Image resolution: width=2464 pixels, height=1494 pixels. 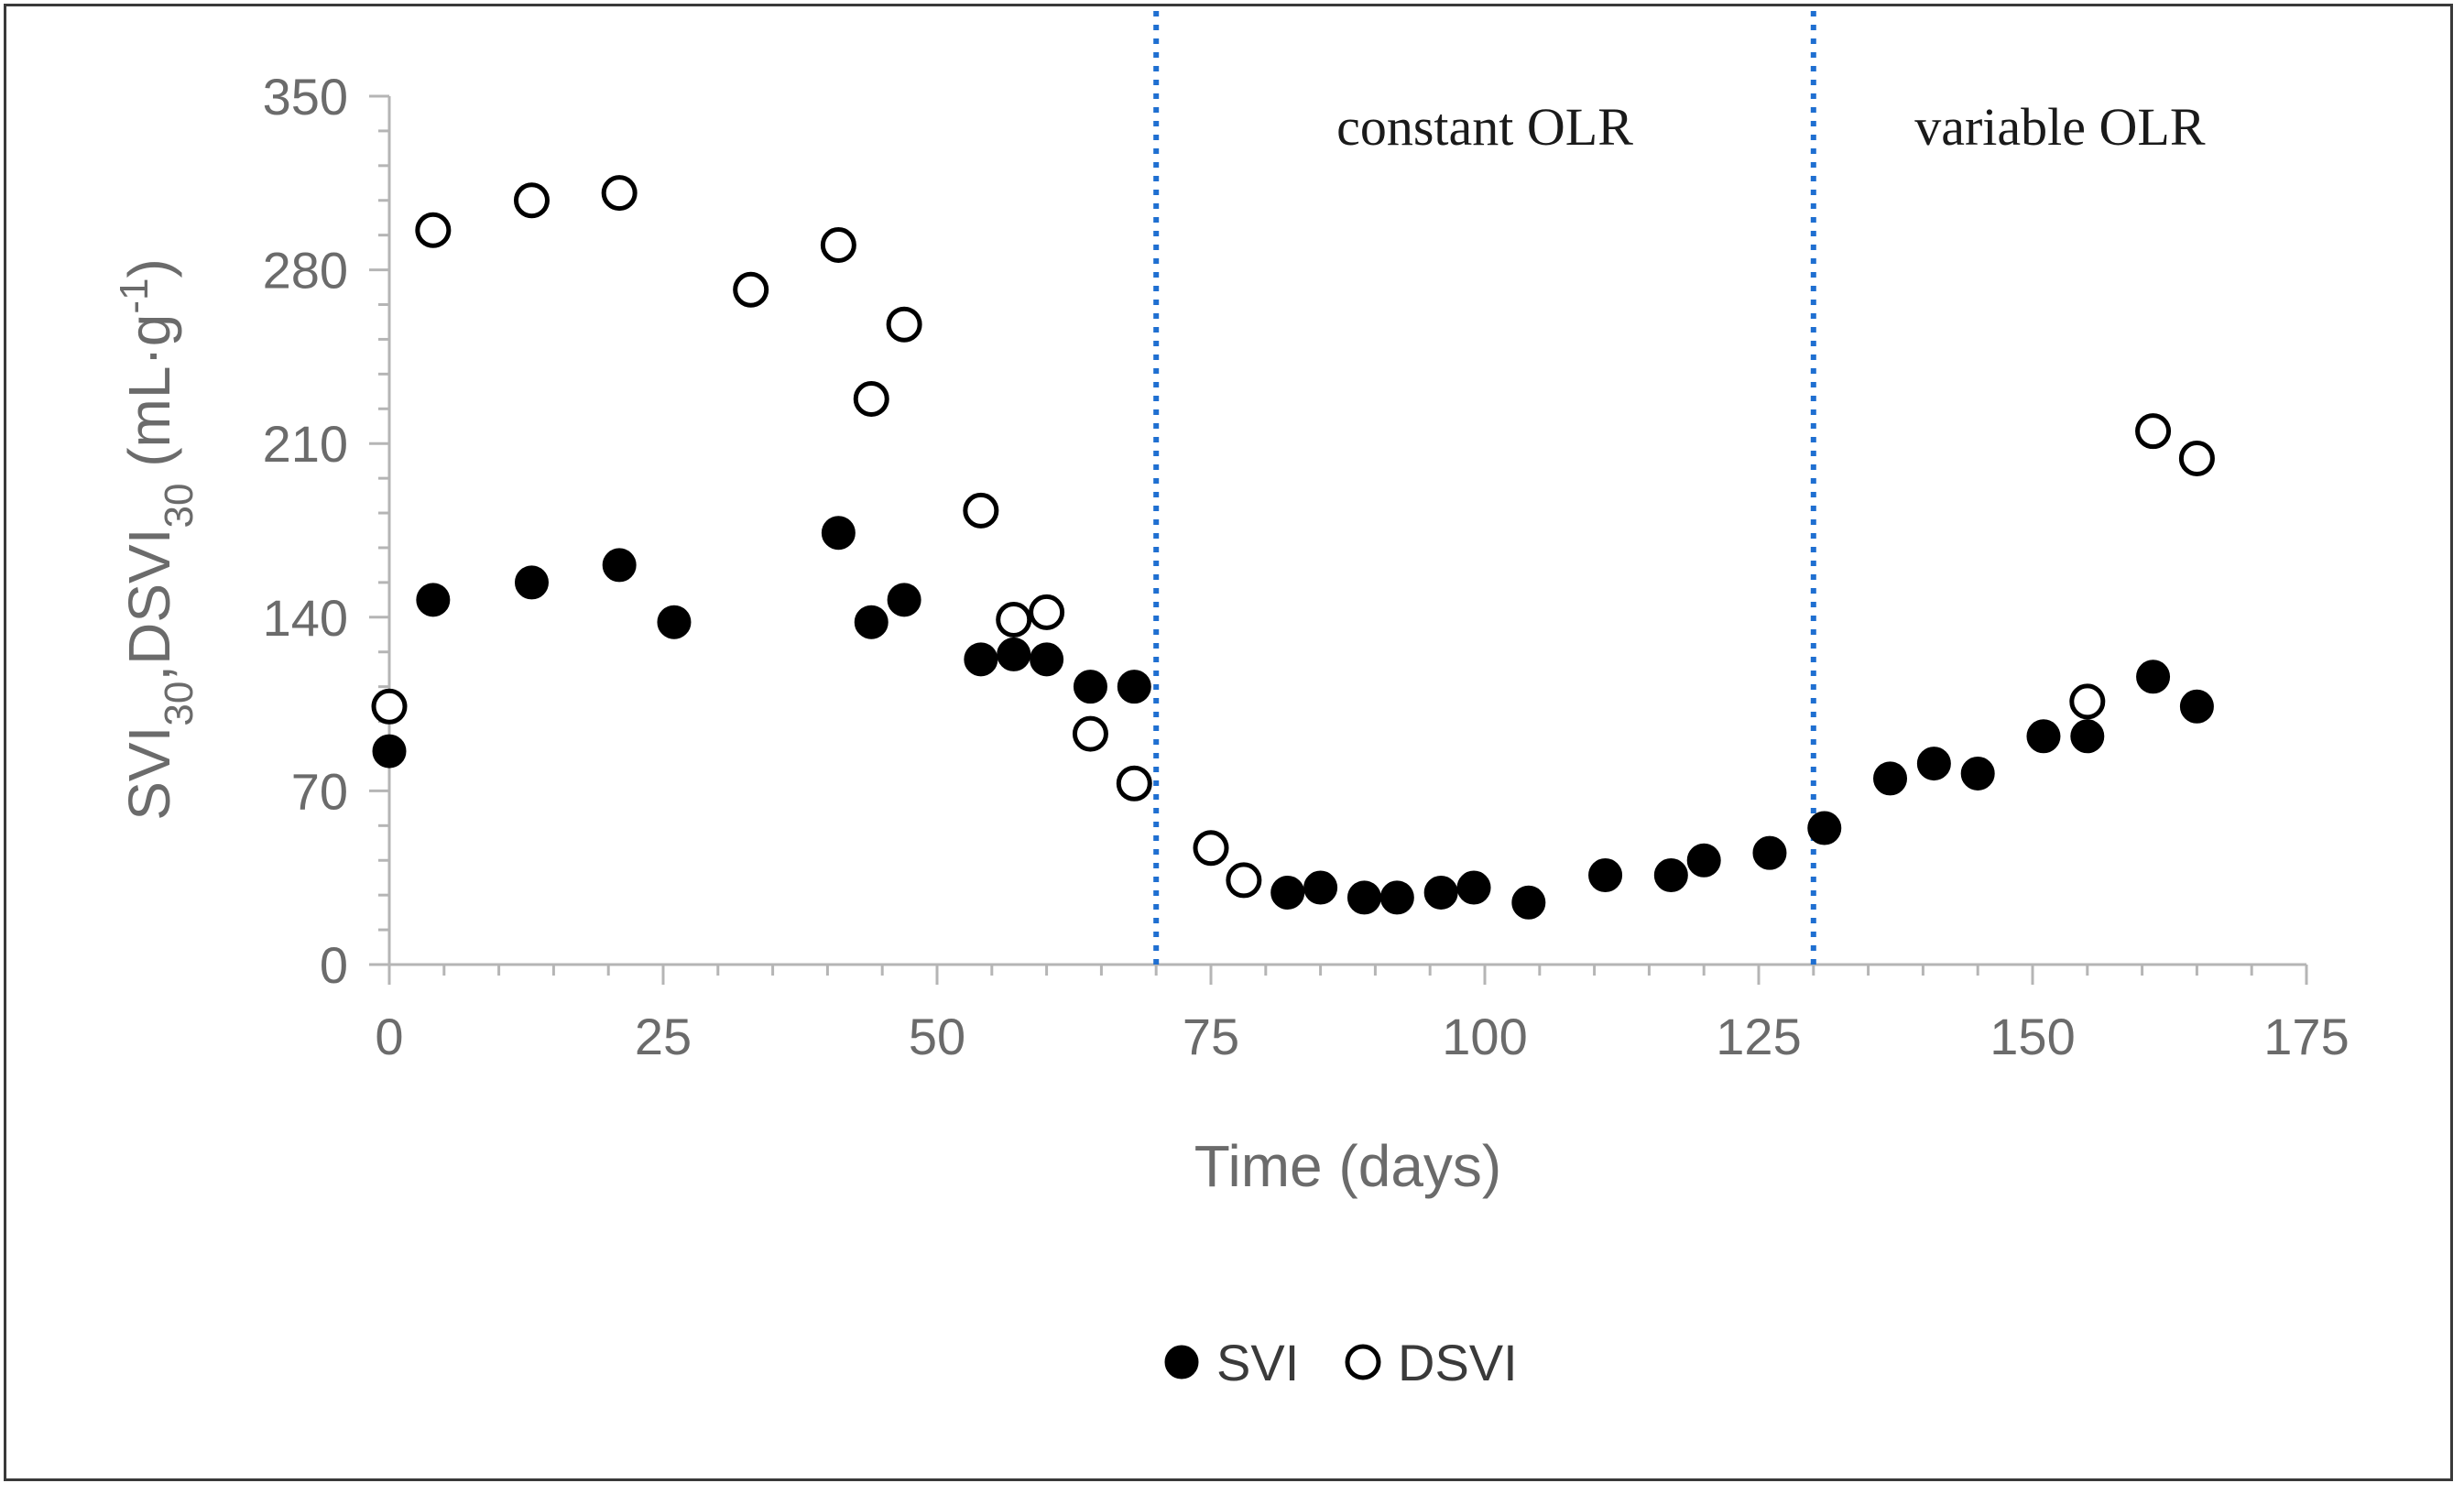 I want to click on region-label: variable OLR, so click(x=2060, y=127).